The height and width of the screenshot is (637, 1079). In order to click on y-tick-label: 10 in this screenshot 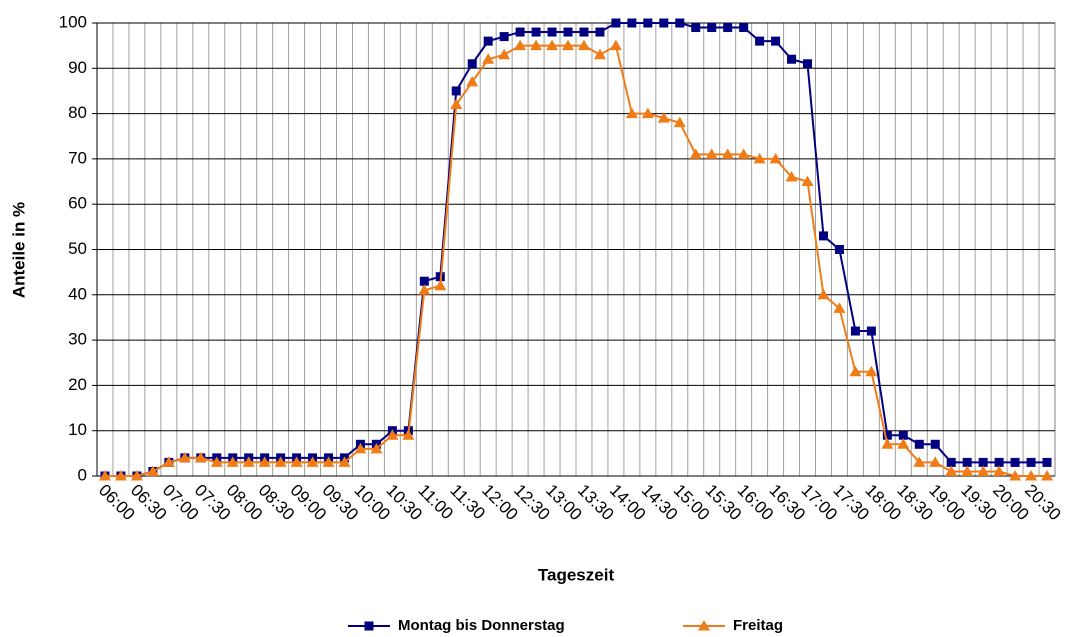, I will do `click(77, 429)`.